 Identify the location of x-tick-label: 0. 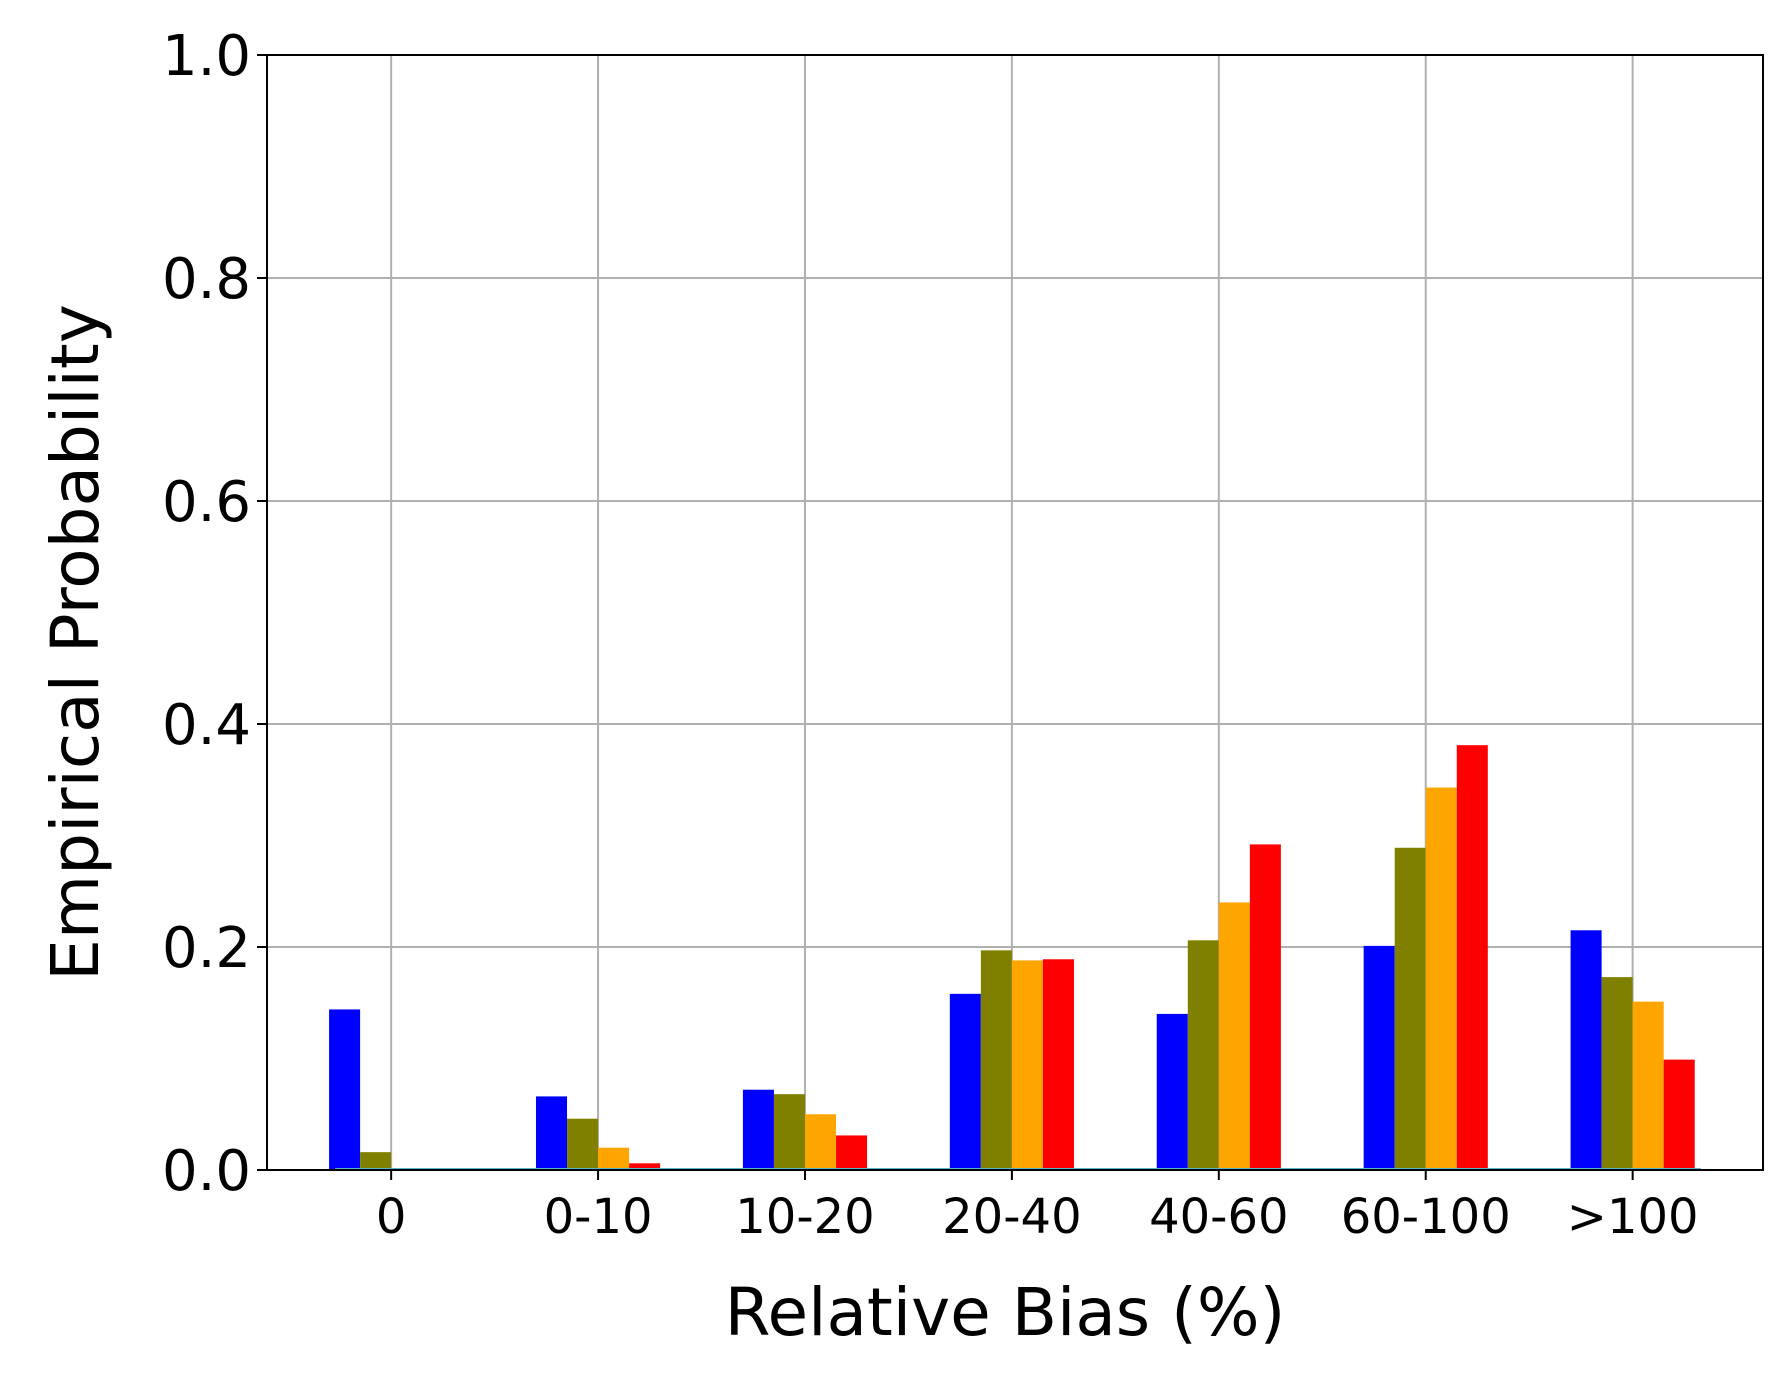
(391, 1217).